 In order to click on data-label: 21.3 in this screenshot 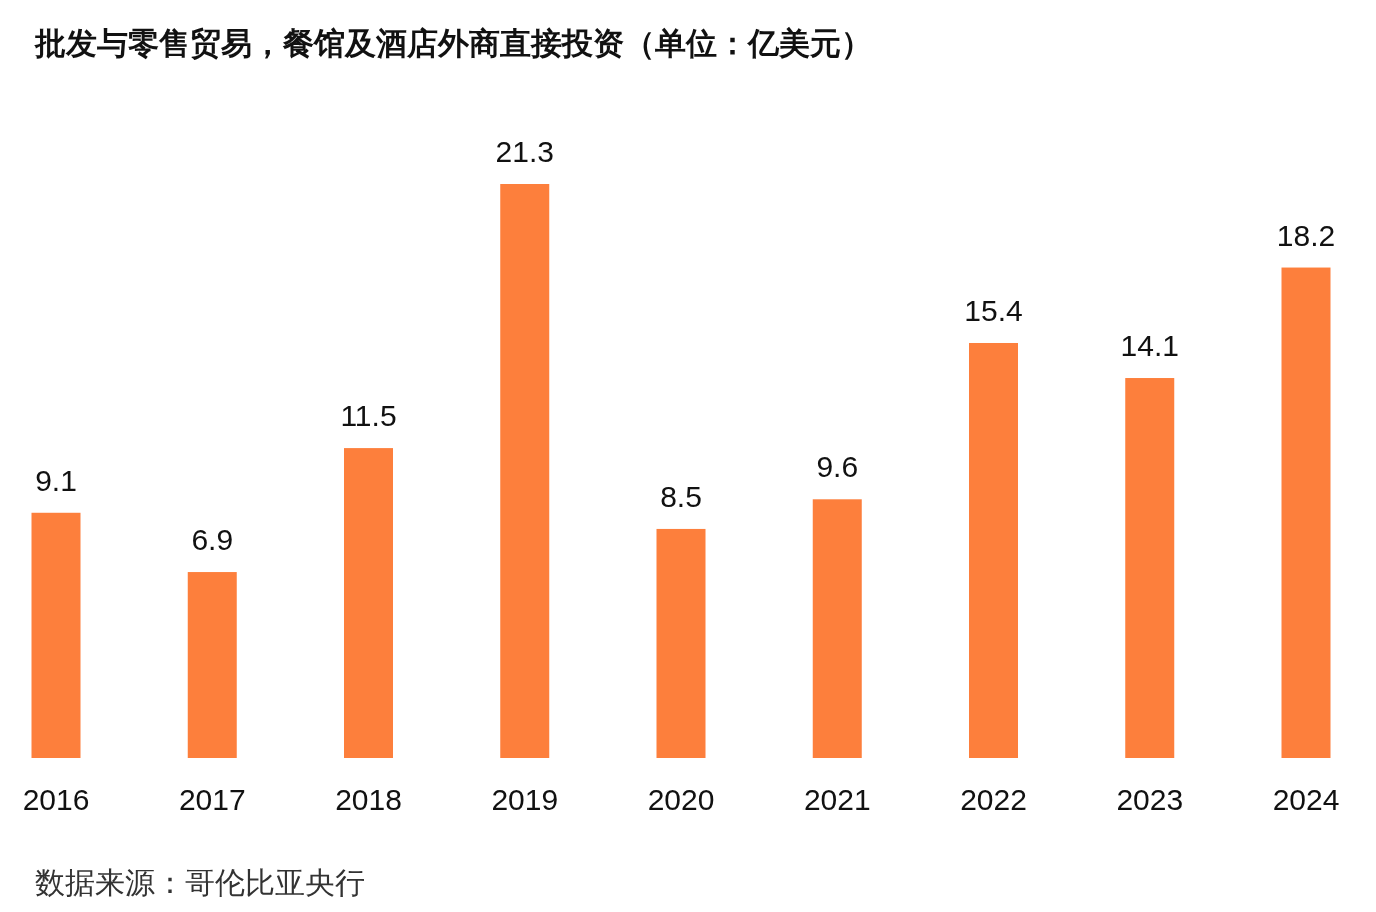, I will do `click(524, 151)`.